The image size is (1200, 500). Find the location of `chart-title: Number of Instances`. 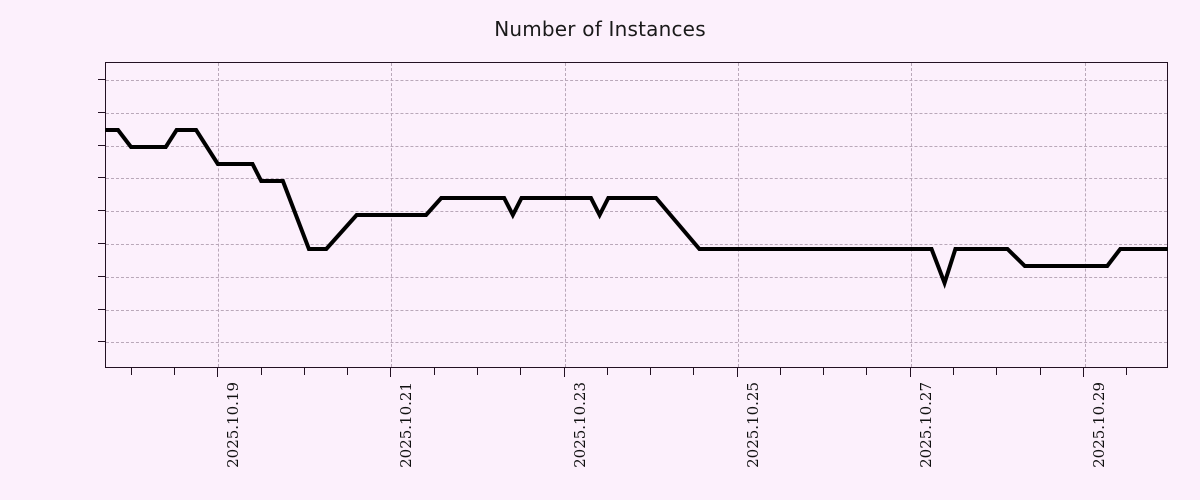

chart-title: Number of Instances is located at coordinates (600, 29).